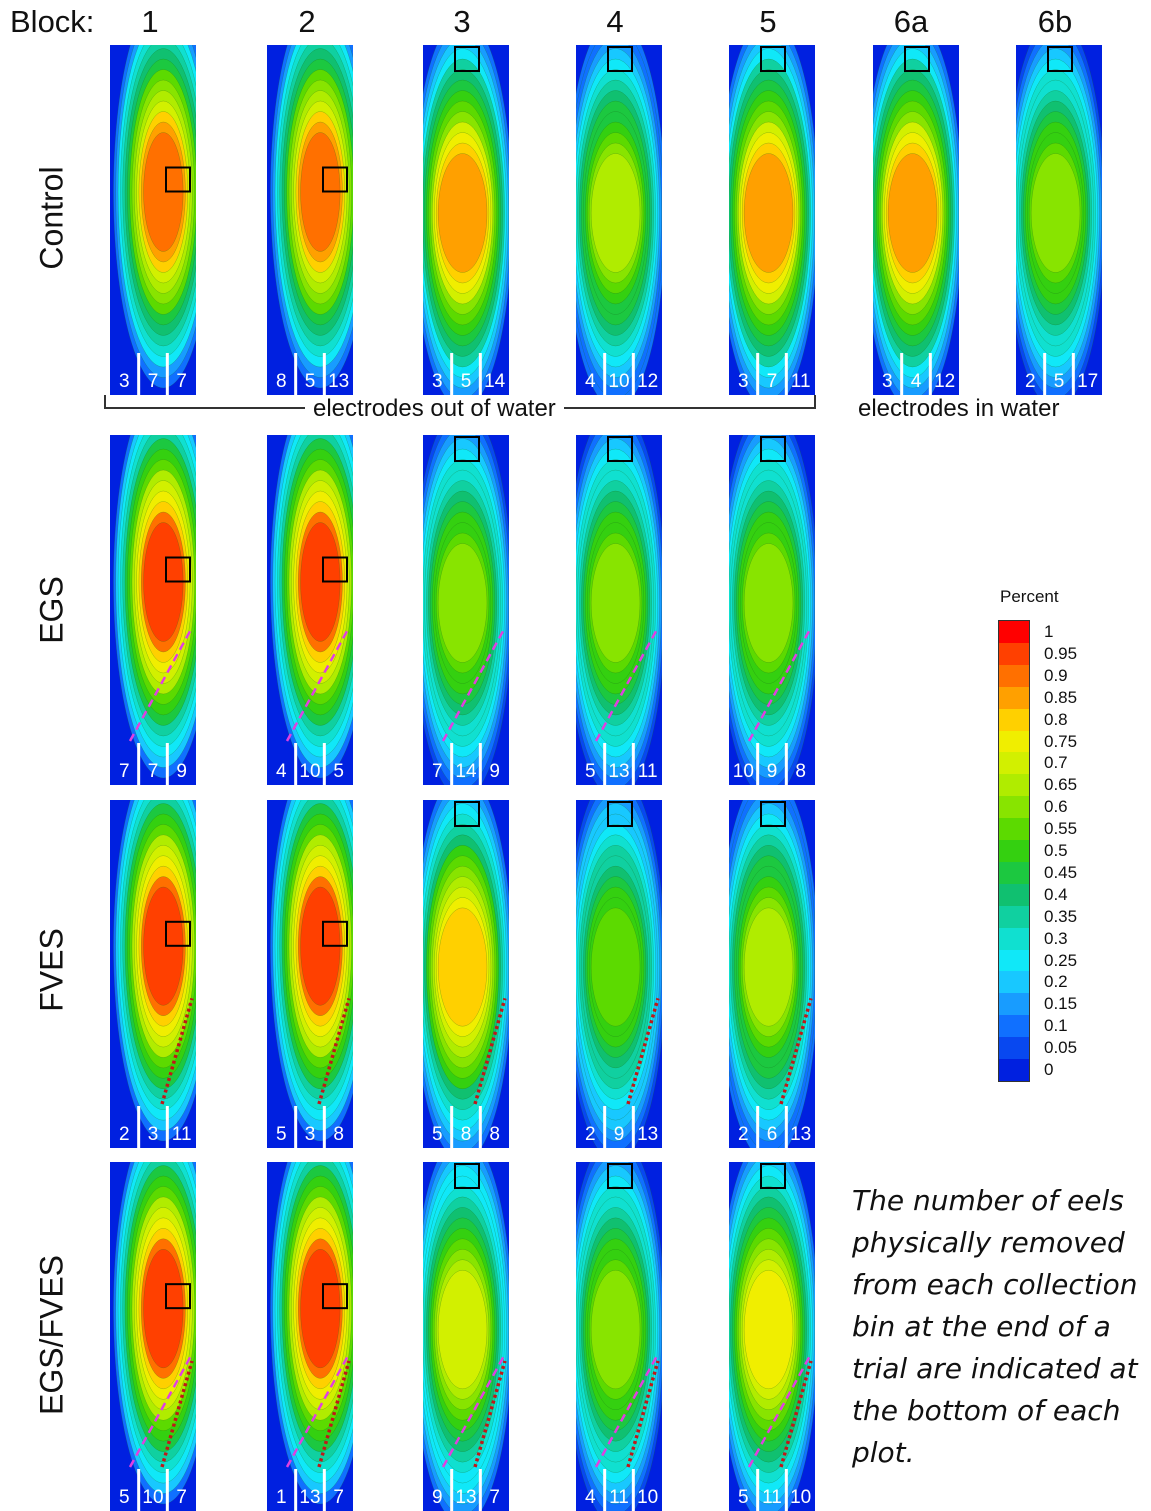 This screenshot has width=1151, height=1511. Describe the element at coordinates (150, 21) in the screenshot. I see `block-label-1: 1` at that location.